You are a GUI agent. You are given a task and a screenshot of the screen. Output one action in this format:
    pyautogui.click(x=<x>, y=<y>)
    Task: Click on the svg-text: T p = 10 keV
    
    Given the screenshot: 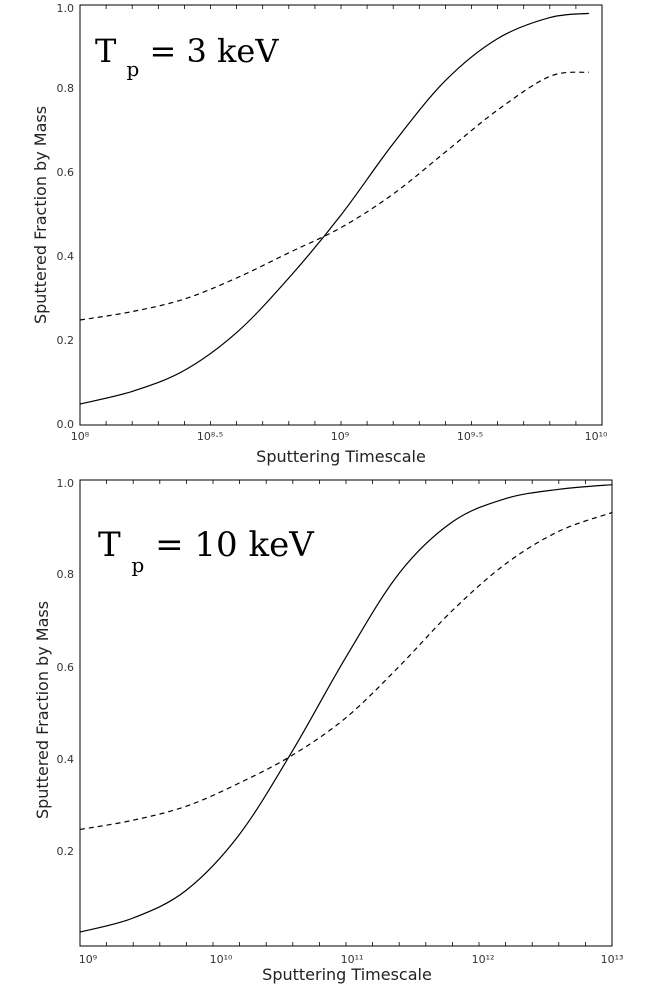 What is the action you would take?
    pyautogui.click(x=206, y=553)
    